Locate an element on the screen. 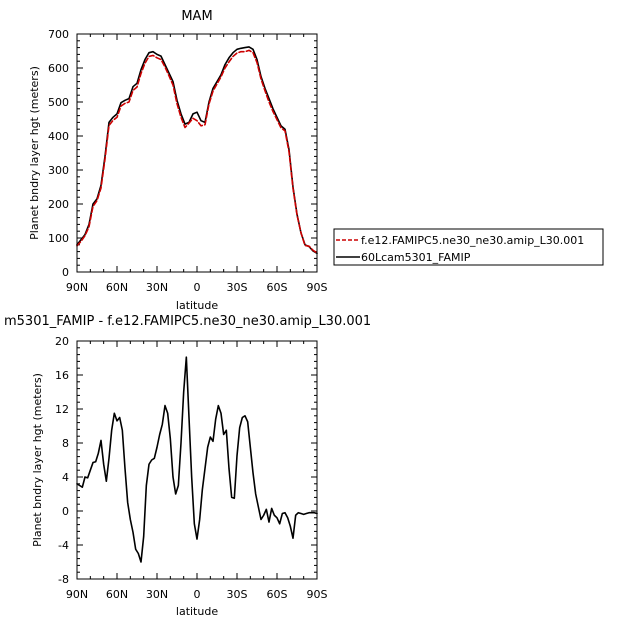 Image resolution: width=626 pixels, height=626 pixels. bottom-y-tick-label: 8 is located at coordinates (65, 443).